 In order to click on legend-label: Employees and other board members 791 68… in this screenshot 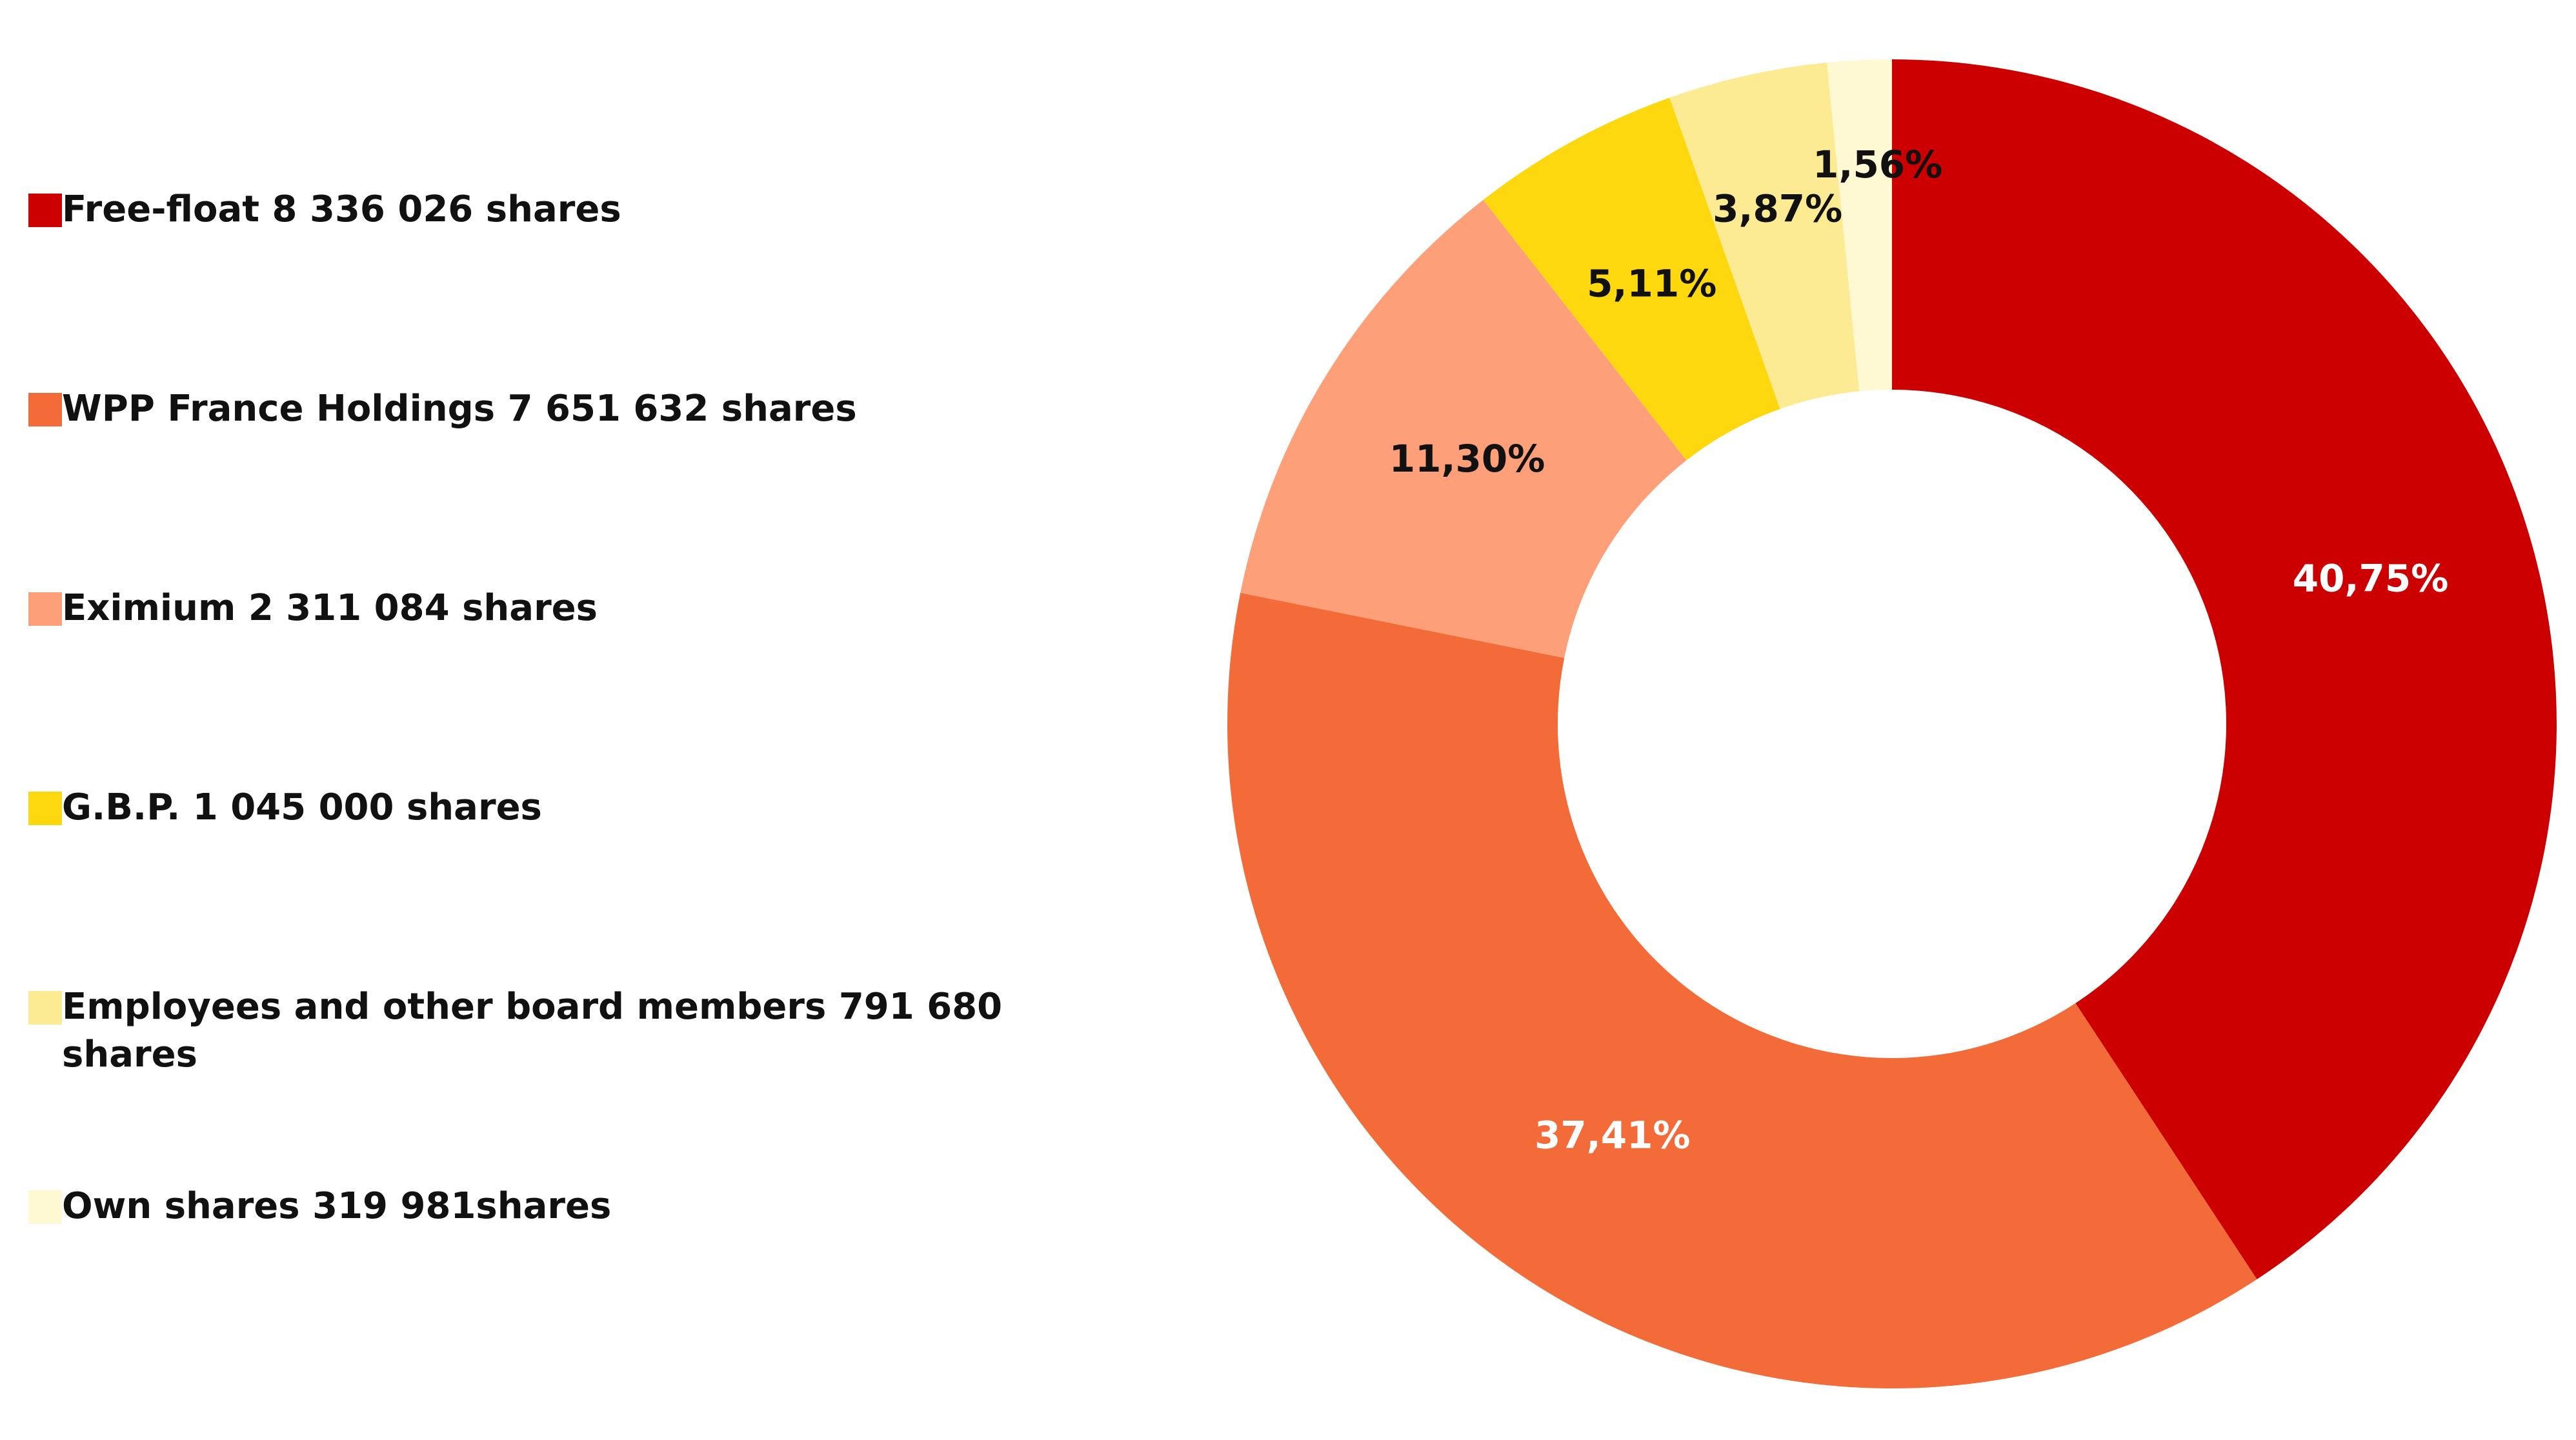, I will do `click(532, 1030)`.